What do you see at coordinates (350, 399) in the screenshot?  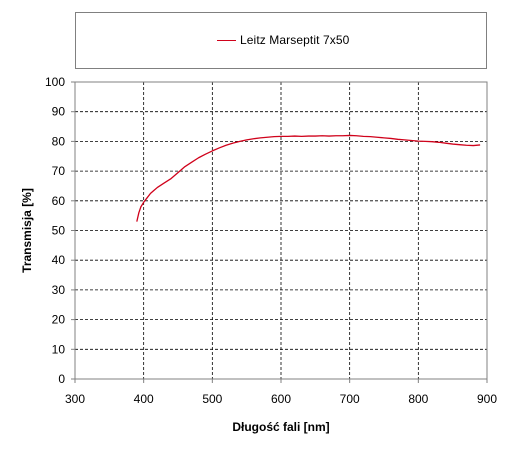 I see `x-tick-label: 700` at bounding box center [350, 399].